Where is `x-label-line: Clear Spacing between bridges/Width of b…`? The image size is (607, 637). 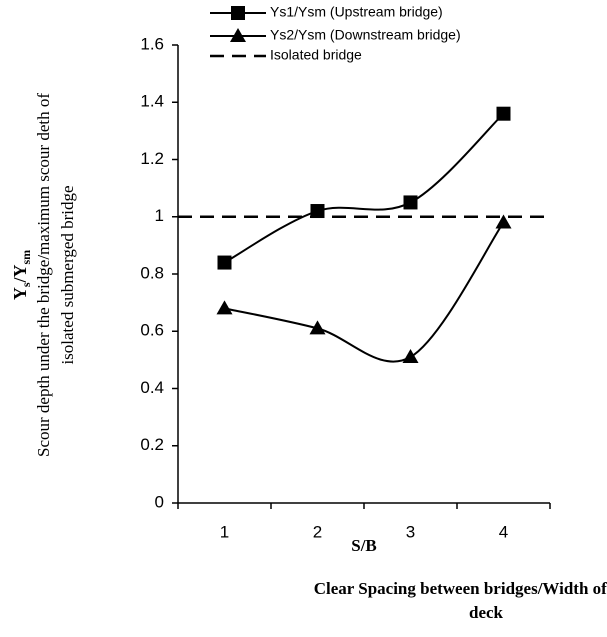 x-label-line: Clear Spacing between bridges/Width of b… is located at coordinates (460, 588).